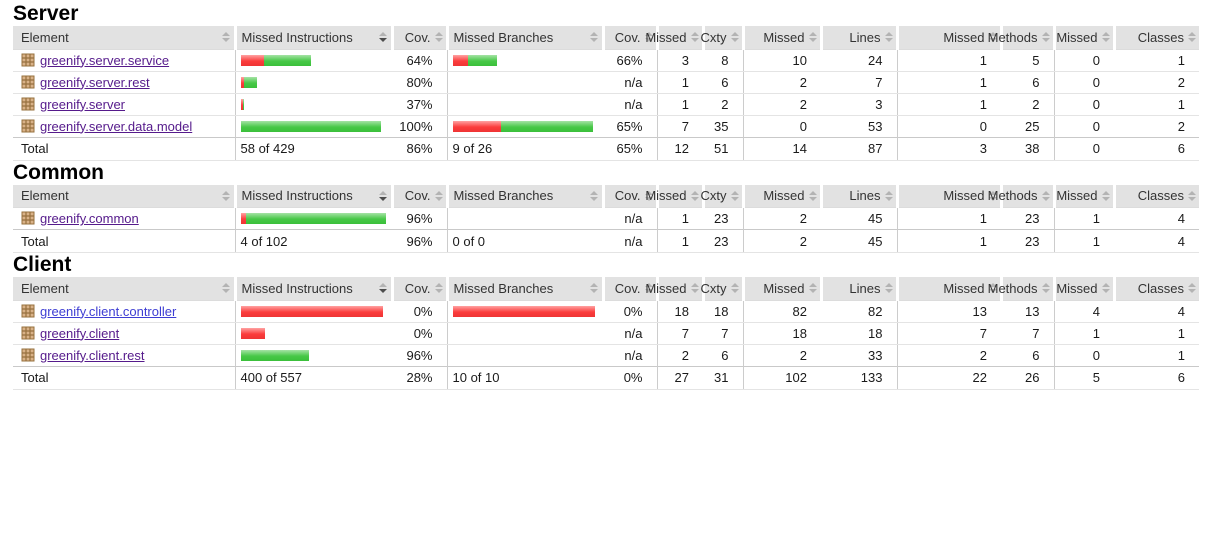 The width and height of the screenshot is (1212, 560). Describe the element at coordinates (108, 311) in the screenshot. I see `package-link: greenify.client.controller` at that location.